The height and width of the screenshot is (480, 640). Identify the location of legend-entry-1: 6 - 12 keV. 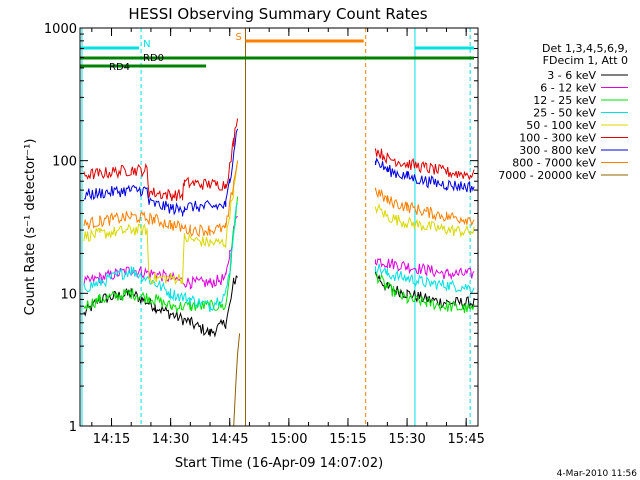
(568, 88).